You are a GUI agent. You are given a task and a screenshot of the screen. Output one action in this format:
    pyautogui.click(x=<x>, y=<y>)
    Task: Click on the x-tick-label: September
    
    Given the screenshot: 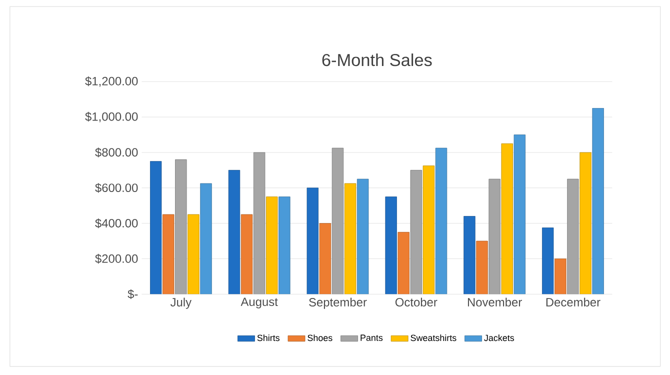 What is the action you would take?
    pyautogui.click(x=338, y=303)
    